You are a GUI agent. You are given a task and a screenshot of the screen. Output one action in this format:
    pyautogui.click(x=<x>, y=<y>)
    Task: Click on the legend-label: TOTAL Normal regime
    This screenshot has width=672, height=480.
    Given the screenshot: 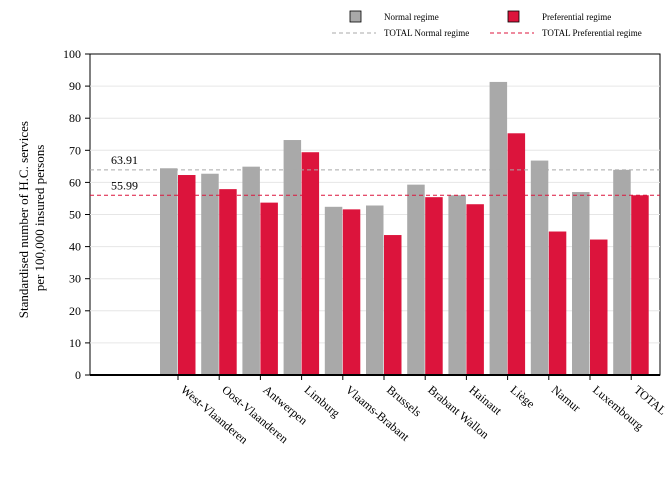 What is the action you would take?
    pyautogui.click(x=426, y=33)
    